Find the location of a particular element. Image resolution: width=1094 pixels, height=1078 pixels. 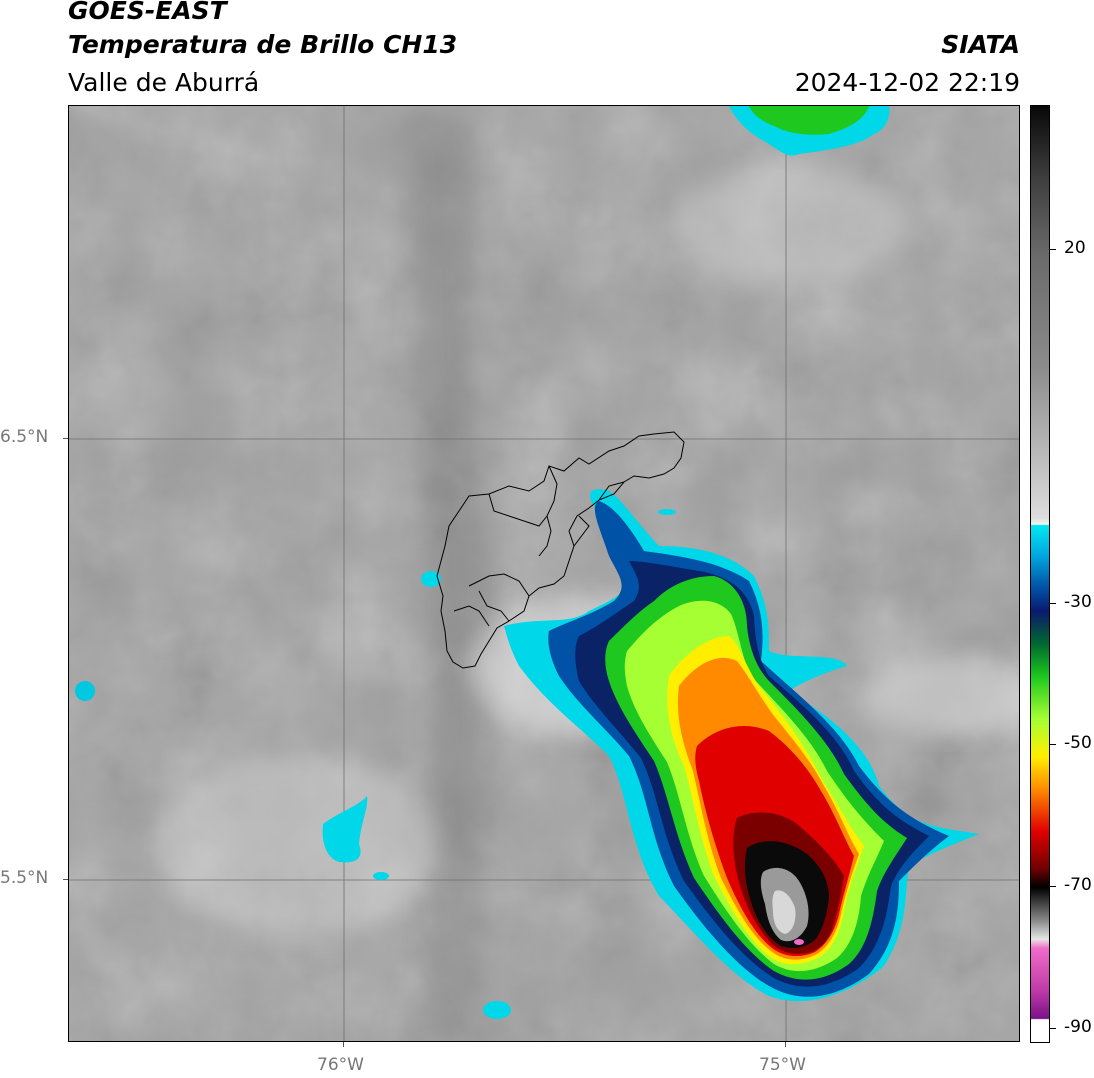

cloud-top is located at coordinates (809, 131).